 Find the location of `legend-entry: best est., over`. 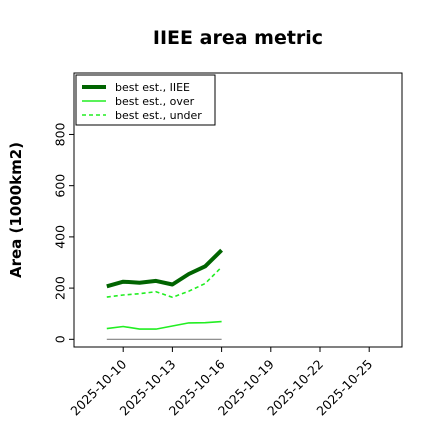

legend-entry: best est., over is located at coordinates (155, 101).